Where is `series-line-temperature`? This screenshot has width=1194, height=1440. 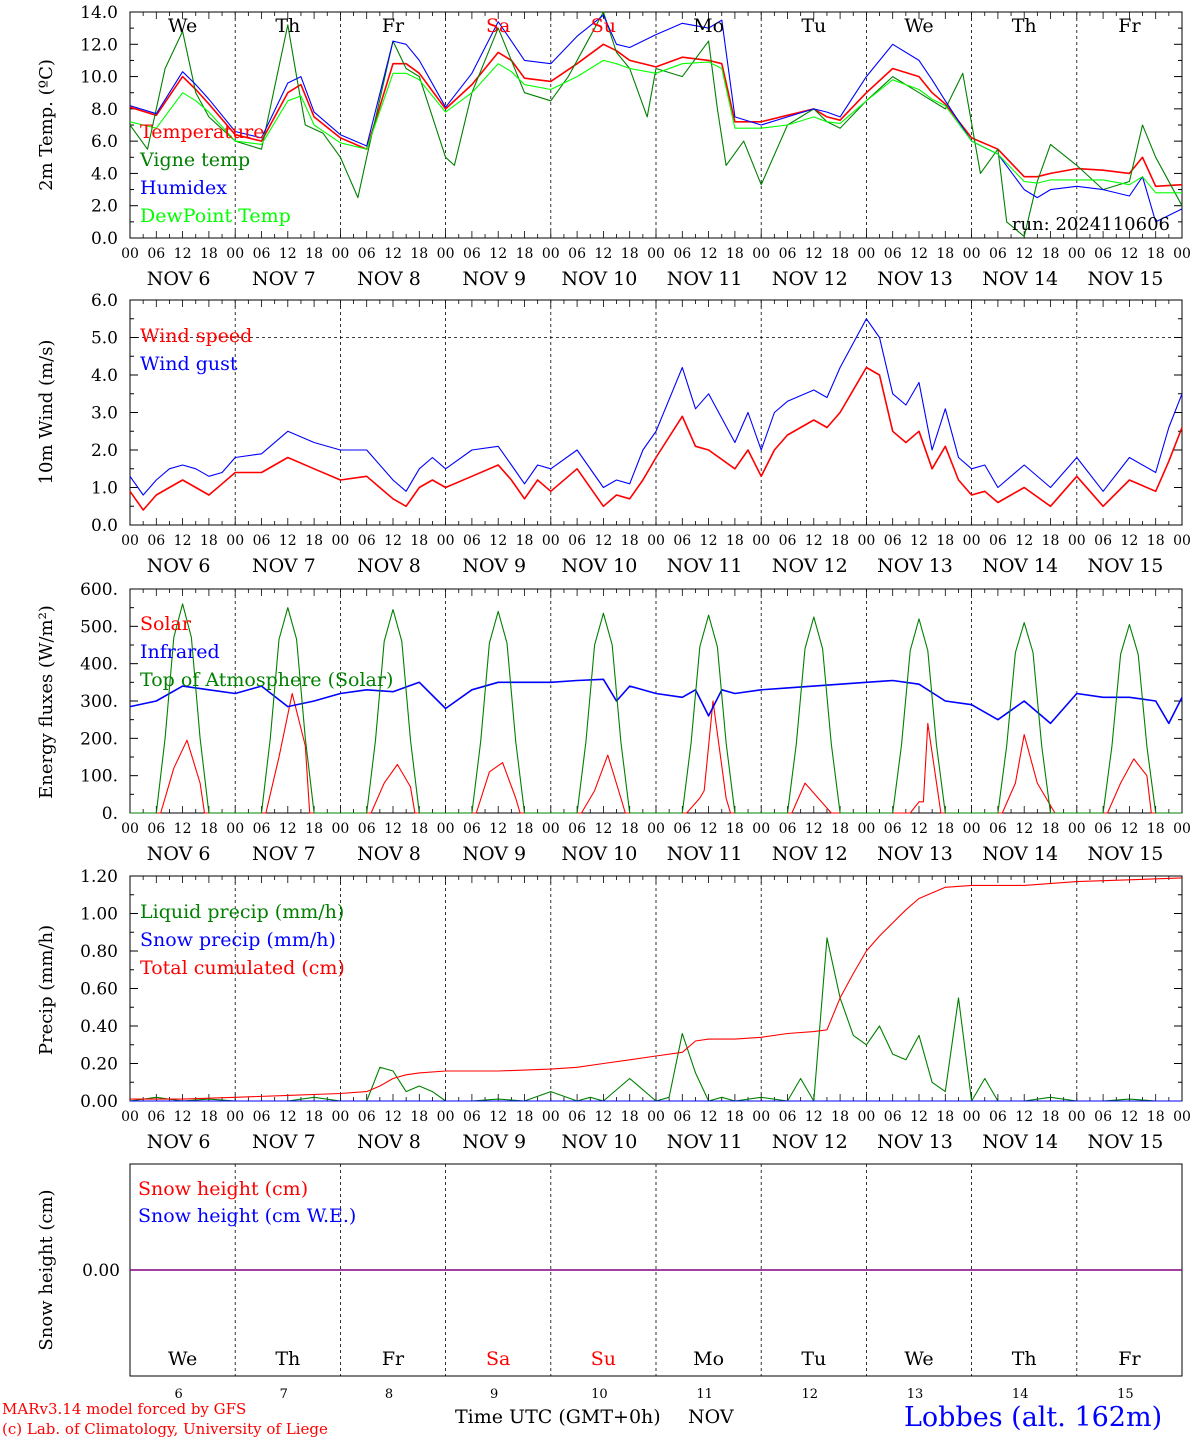 series-line-temperature is located at coordinates (656, 115).